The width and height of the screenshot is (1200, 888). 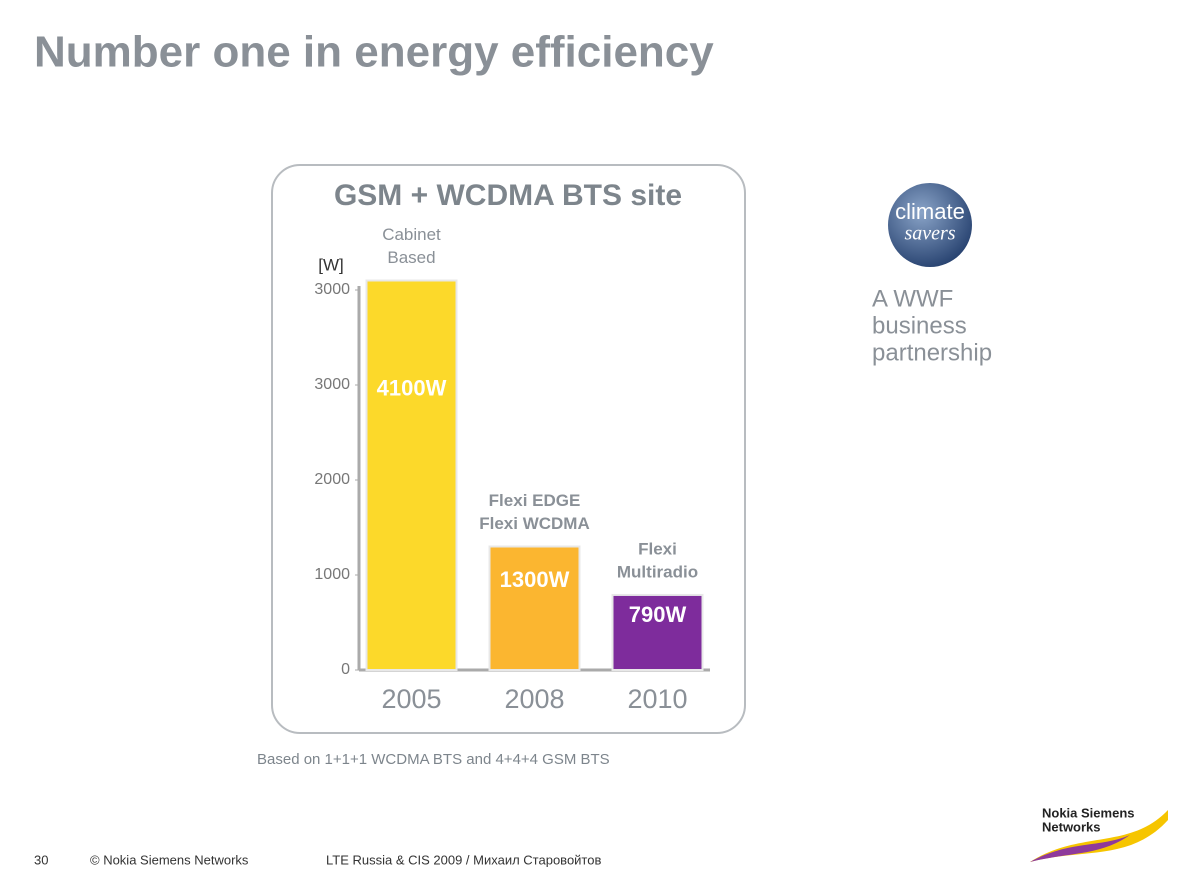 I want to click on slide-title: Number one in energy efficiency, so click(x=374, y=52).